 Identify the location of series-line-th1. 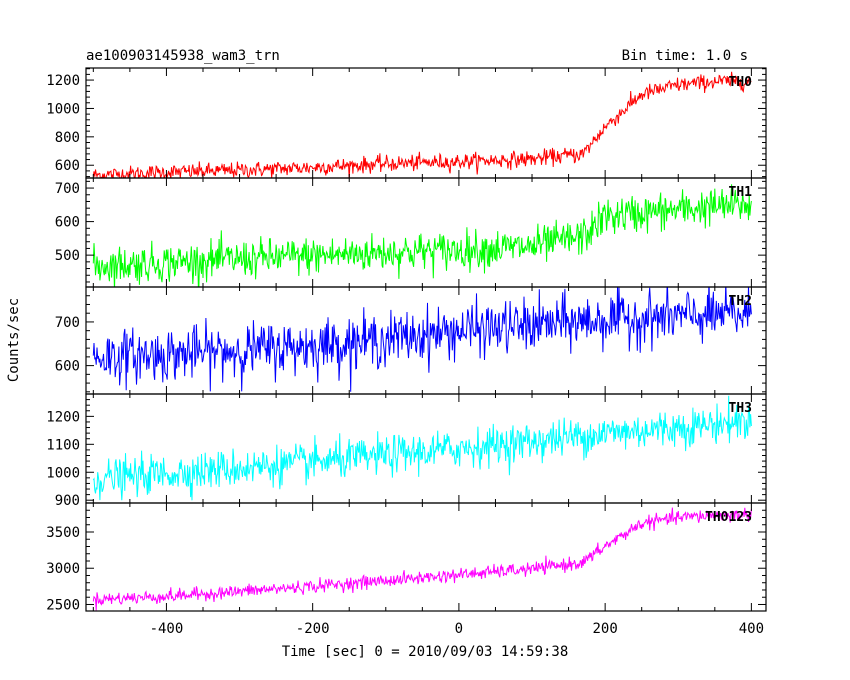
(422, 235).